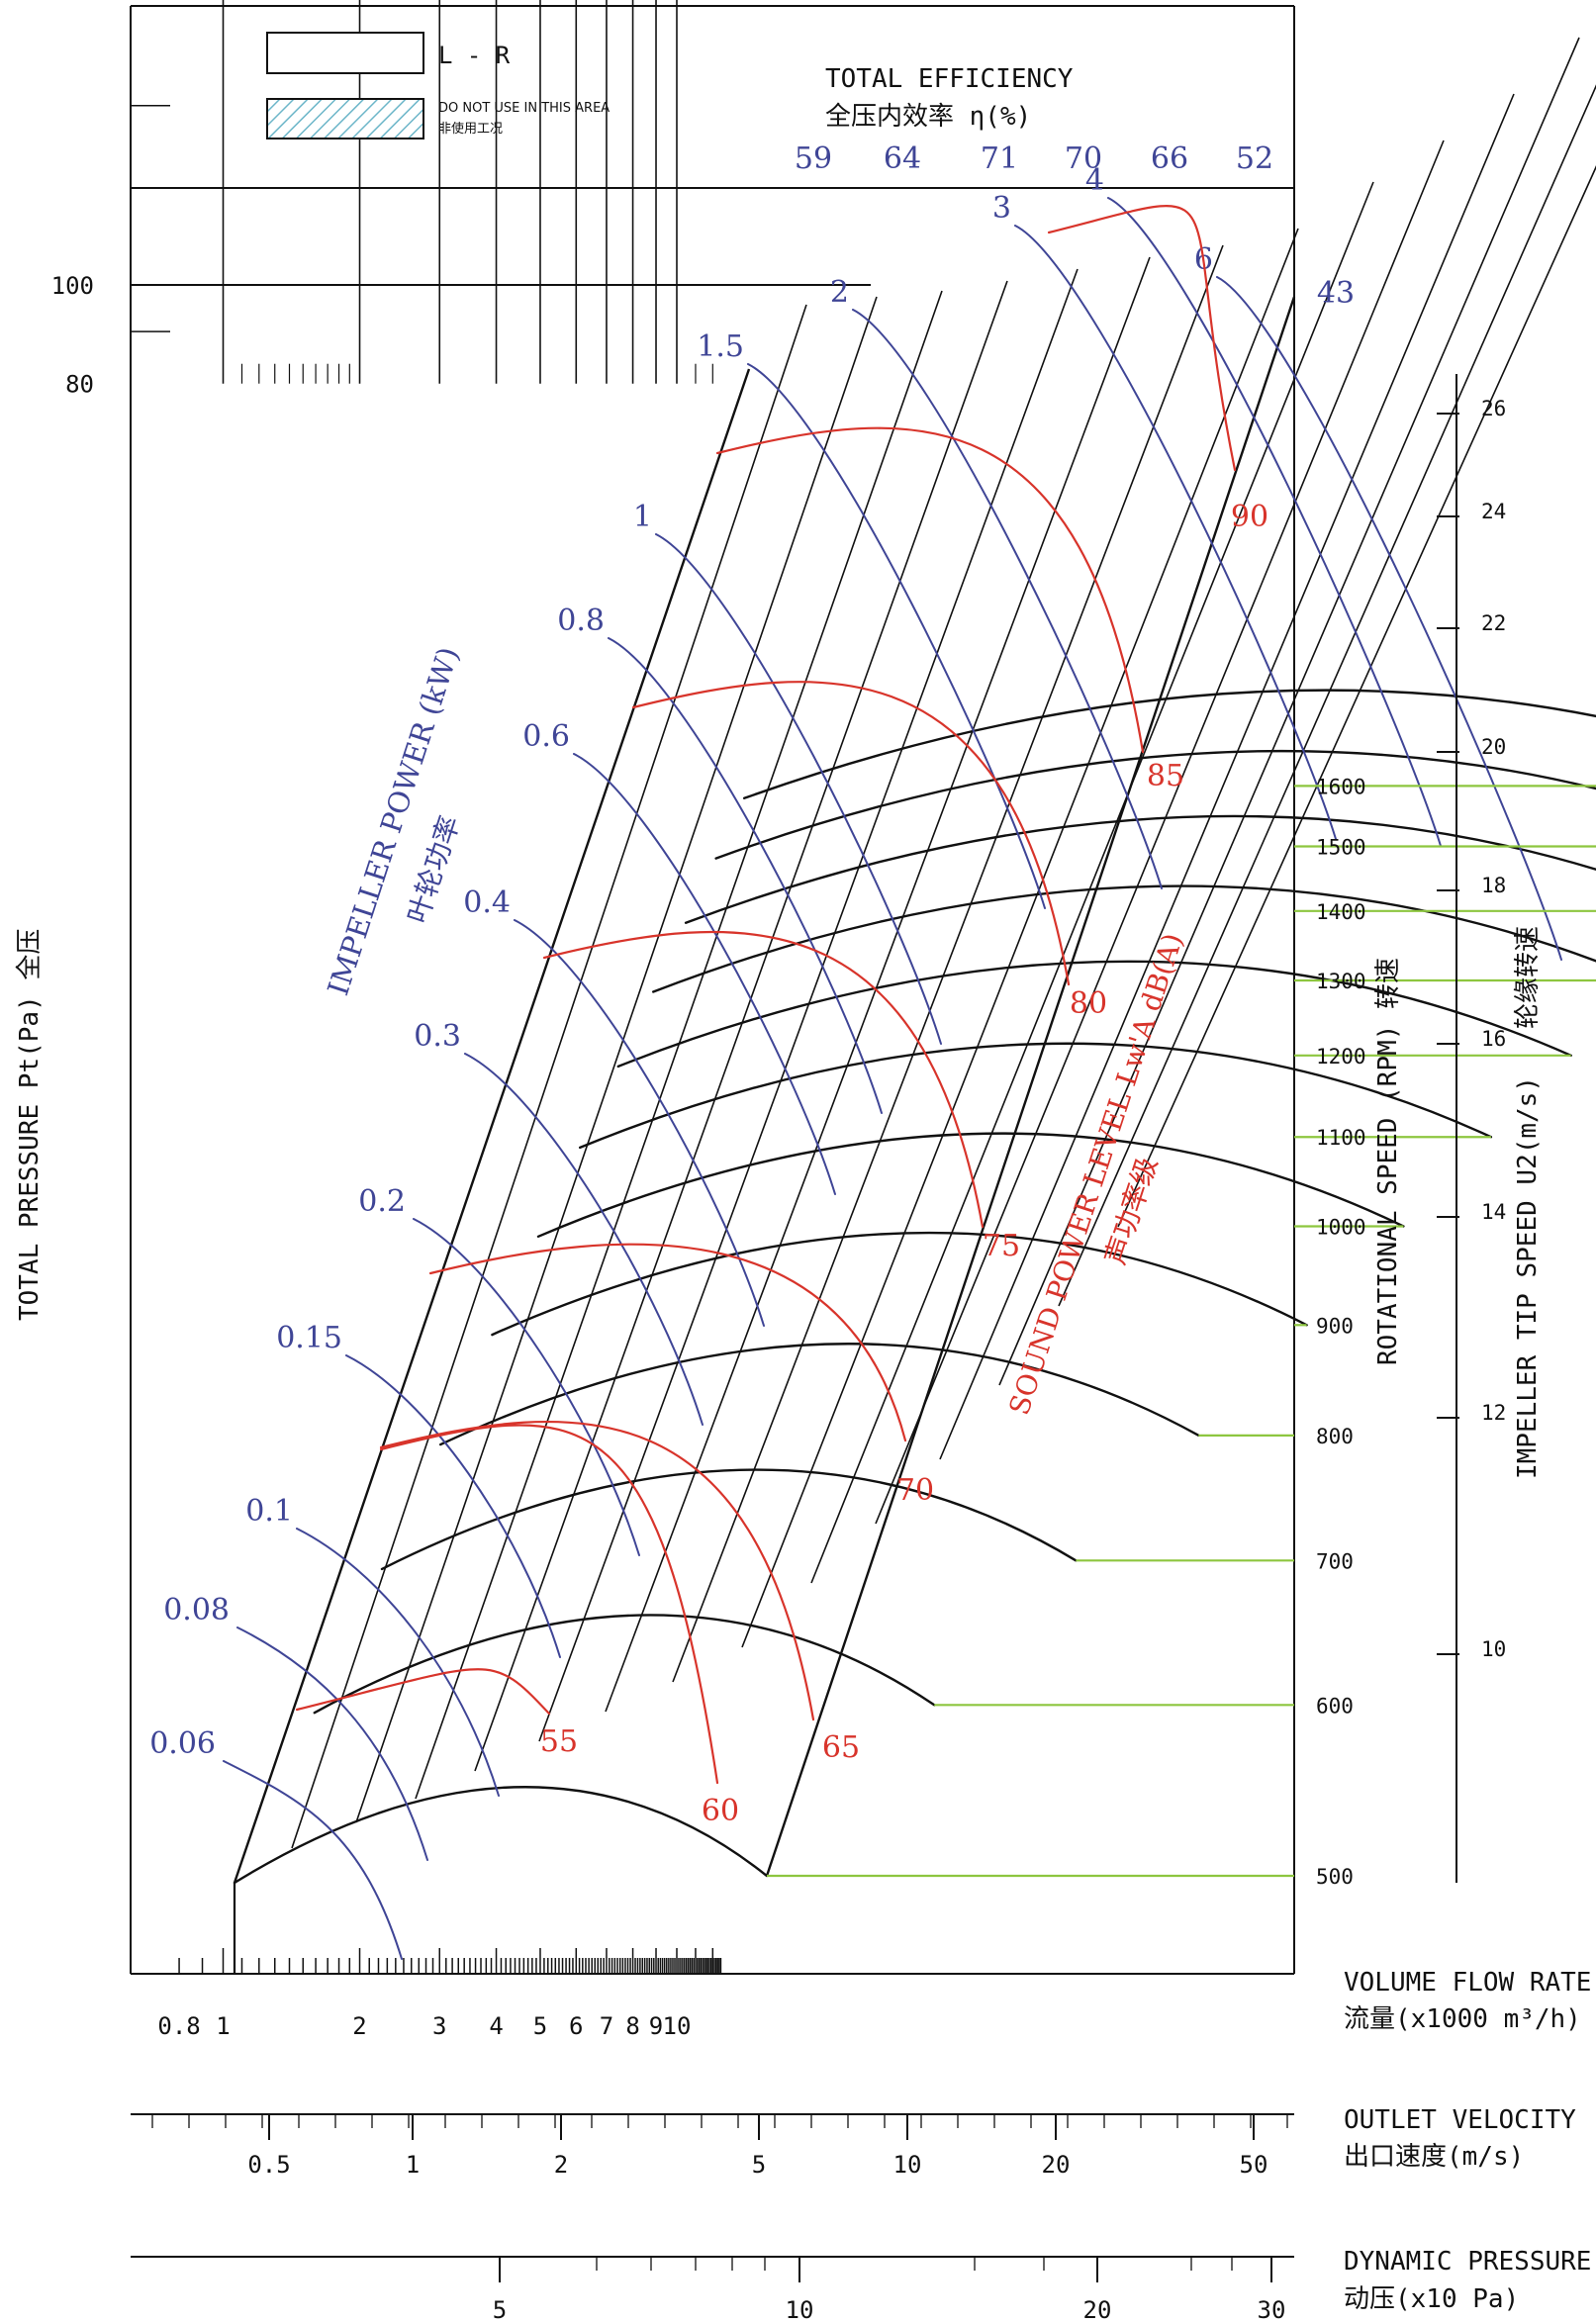 This screenshot has width=1596, height=2324. What do you see at coordinates (1335, 1326) in the screenshot?
I see `rpm-tick-label: 900` at bounding box center [1335, 1326].